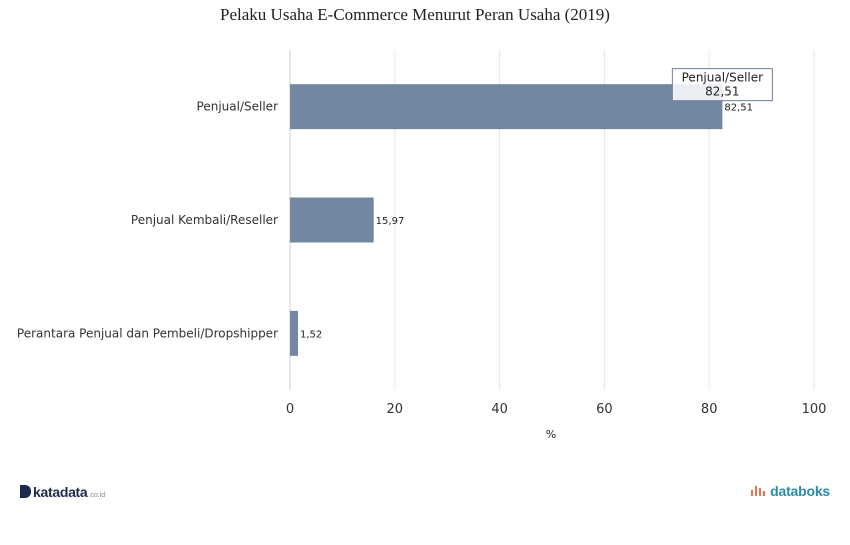  What do you see at coordinates (722, 92) in the screenshot?
I see `tooltip-value: 82,51` at bounding box center [722, 92].